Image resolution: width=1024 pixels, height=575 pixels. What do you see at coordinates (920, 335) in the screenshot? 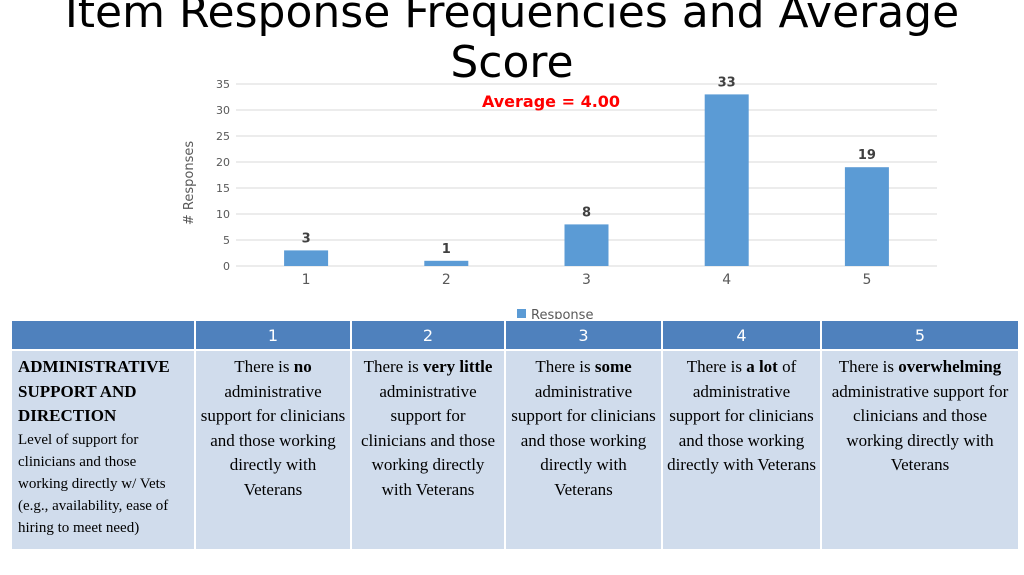
I see `header-cell: 5` at bounding box center [920, 335].